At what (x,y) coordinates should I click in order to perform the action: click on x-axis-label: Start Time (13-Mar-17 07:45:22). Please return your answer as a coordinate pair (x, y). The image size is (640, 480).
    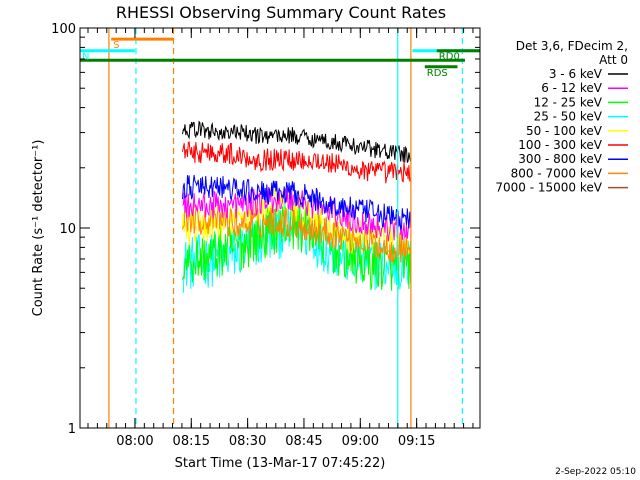
    Looking at the image, I should click on (280, 463).